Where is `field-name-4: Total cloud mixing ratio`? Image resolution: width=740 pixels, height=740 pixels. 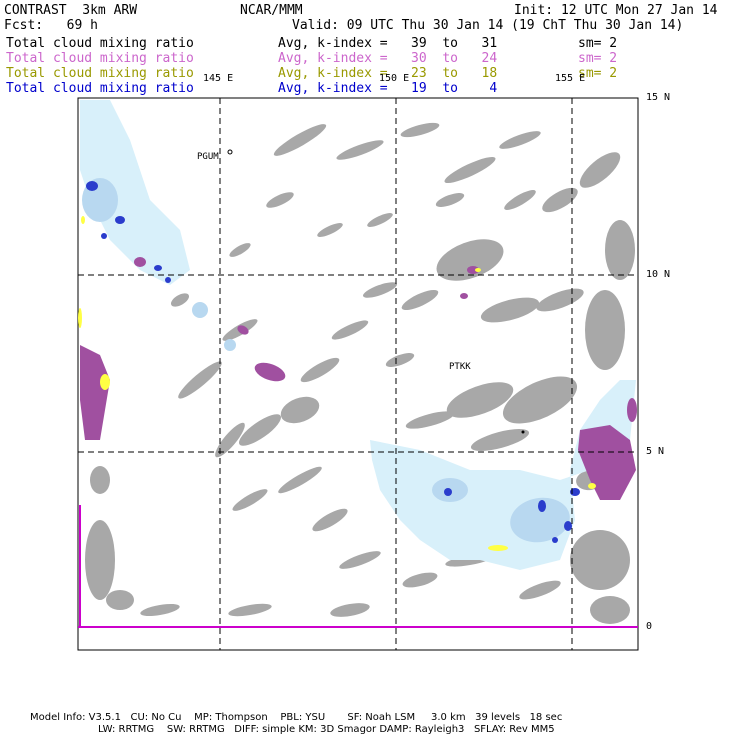
field-name-4: Total cloud mixing ratio is located at coordinates (100, 88).